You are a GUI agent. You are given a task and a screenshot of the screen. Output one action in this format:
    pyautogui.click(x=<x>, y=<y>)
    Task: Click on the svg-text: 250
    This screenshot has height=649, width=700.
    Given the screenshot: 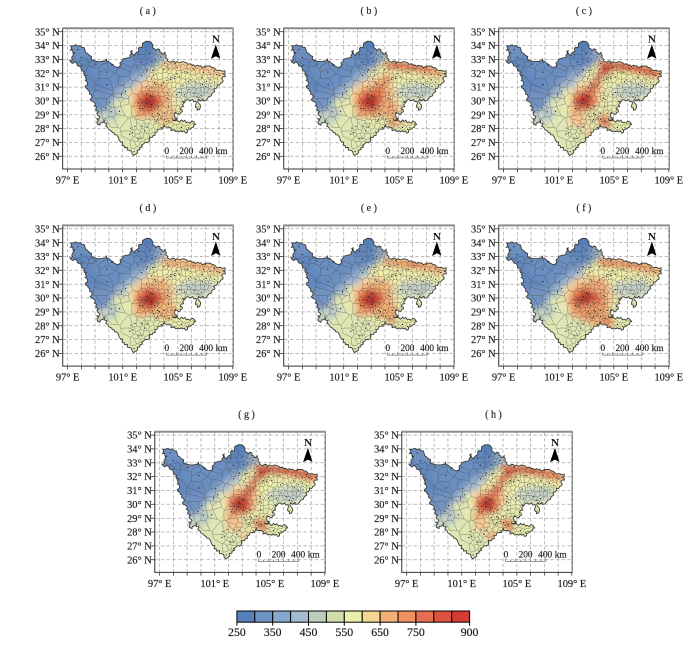 What is the action you would take?
    pyautogui.click(x=237, y=632)
    